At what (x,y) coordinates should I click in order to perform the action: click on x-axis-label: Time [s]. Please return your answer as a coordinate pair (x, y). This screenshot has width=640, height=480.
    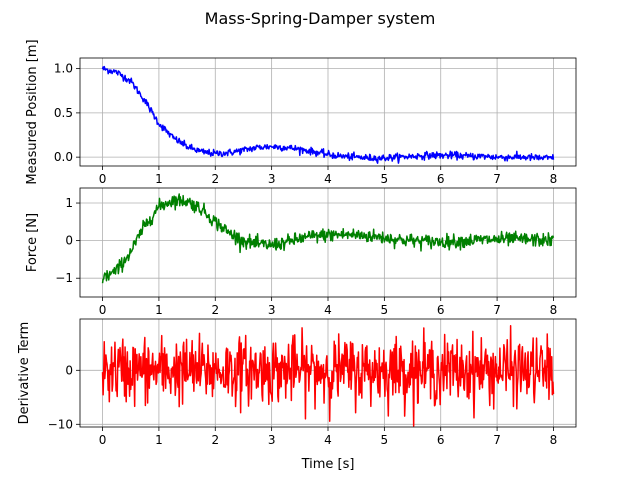
    Looking at the image, I should click on (328, 464).